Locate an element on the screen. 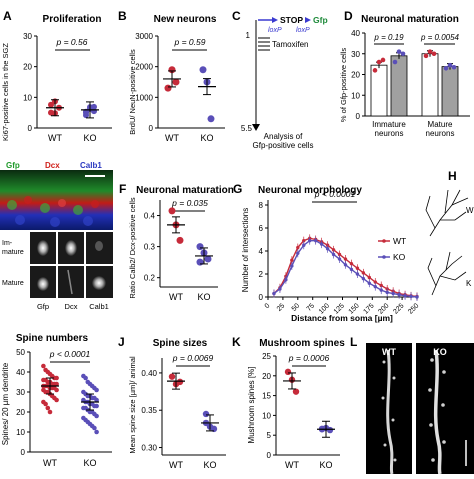 The height and width of the screenshot is (479, 474). panel-title: Spine sizes is located at coordinates (180, 343).